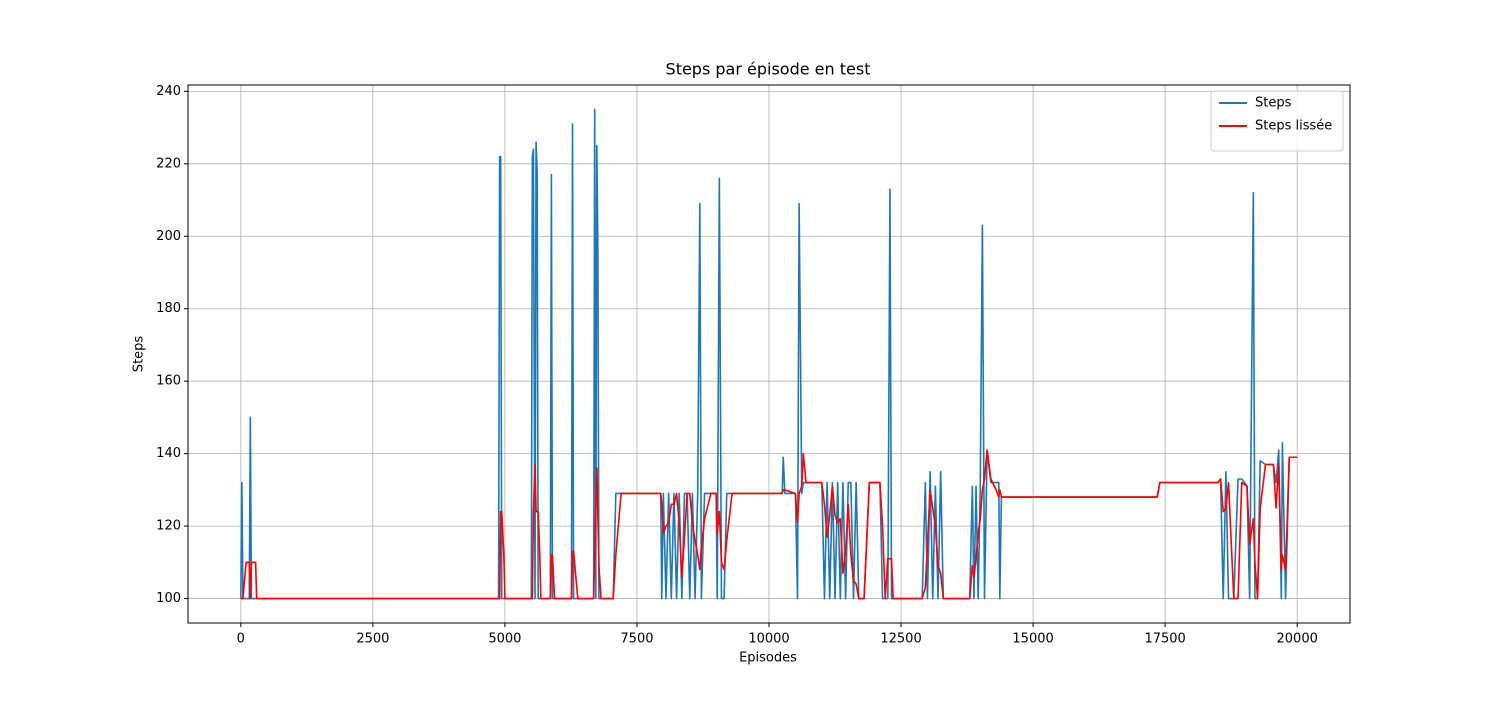 Image resolution: width=1500 pixels, height=704 pixels. Describe the element at coordinates (168, 163) in the screenshot. I see `y-tick-label: 220` at that location.